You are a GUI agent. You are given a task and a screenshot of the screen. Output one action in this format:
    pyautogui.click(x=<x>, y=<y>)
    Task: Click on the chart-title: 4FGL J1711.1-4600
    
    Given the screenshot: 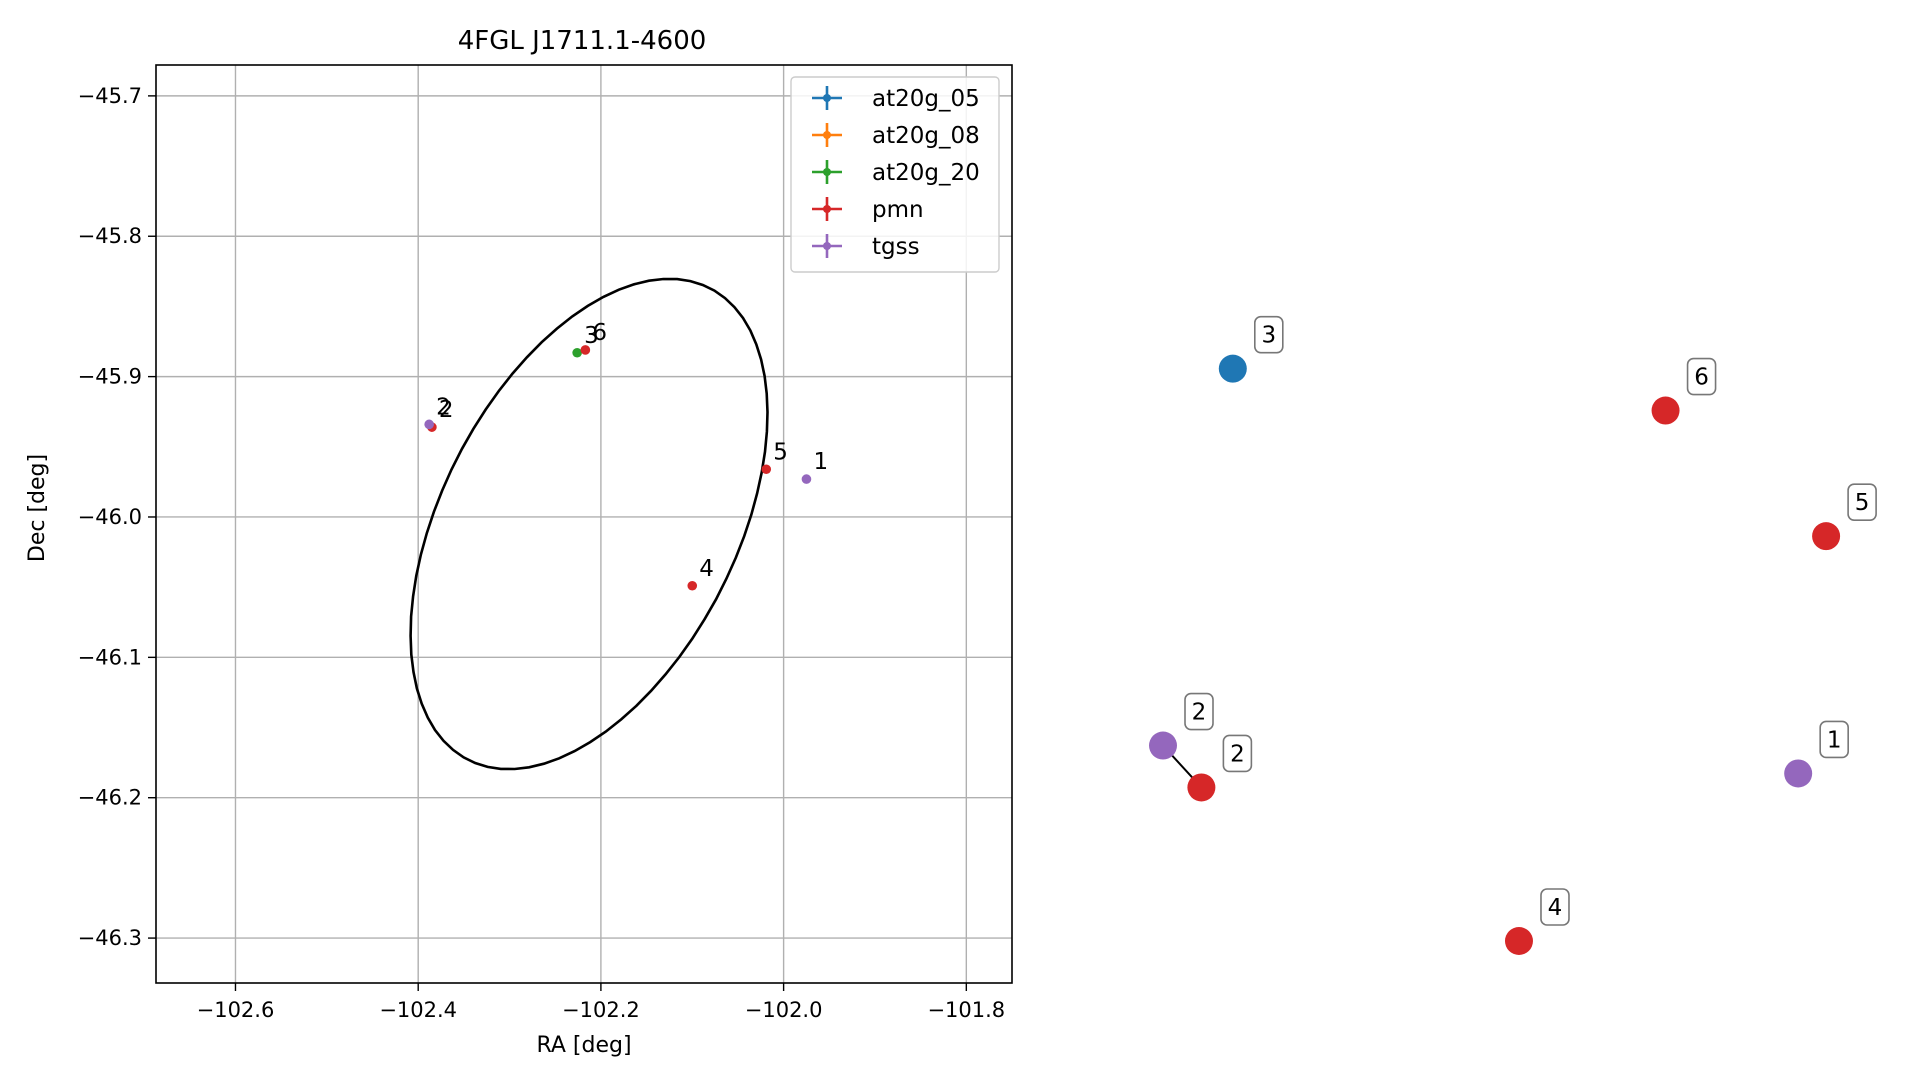 What is the action you would take?
    pyautogui.click(x=582, y=41)
    